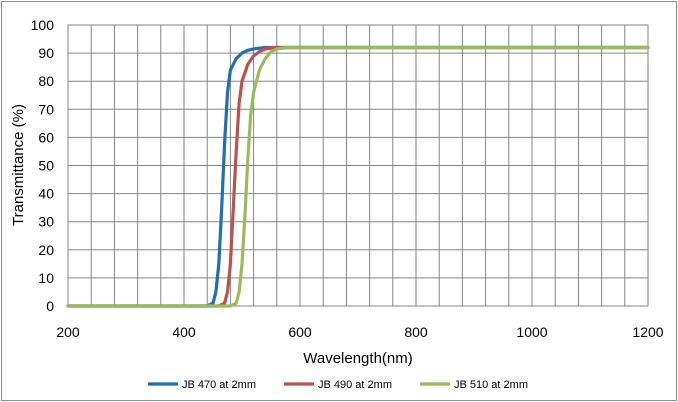 The height and width of the screenshot is (402, 678). Describe the element at coordinates (18, 165) in the screenshot. I see `y-axis-title: Transmittance (%)` at that location.